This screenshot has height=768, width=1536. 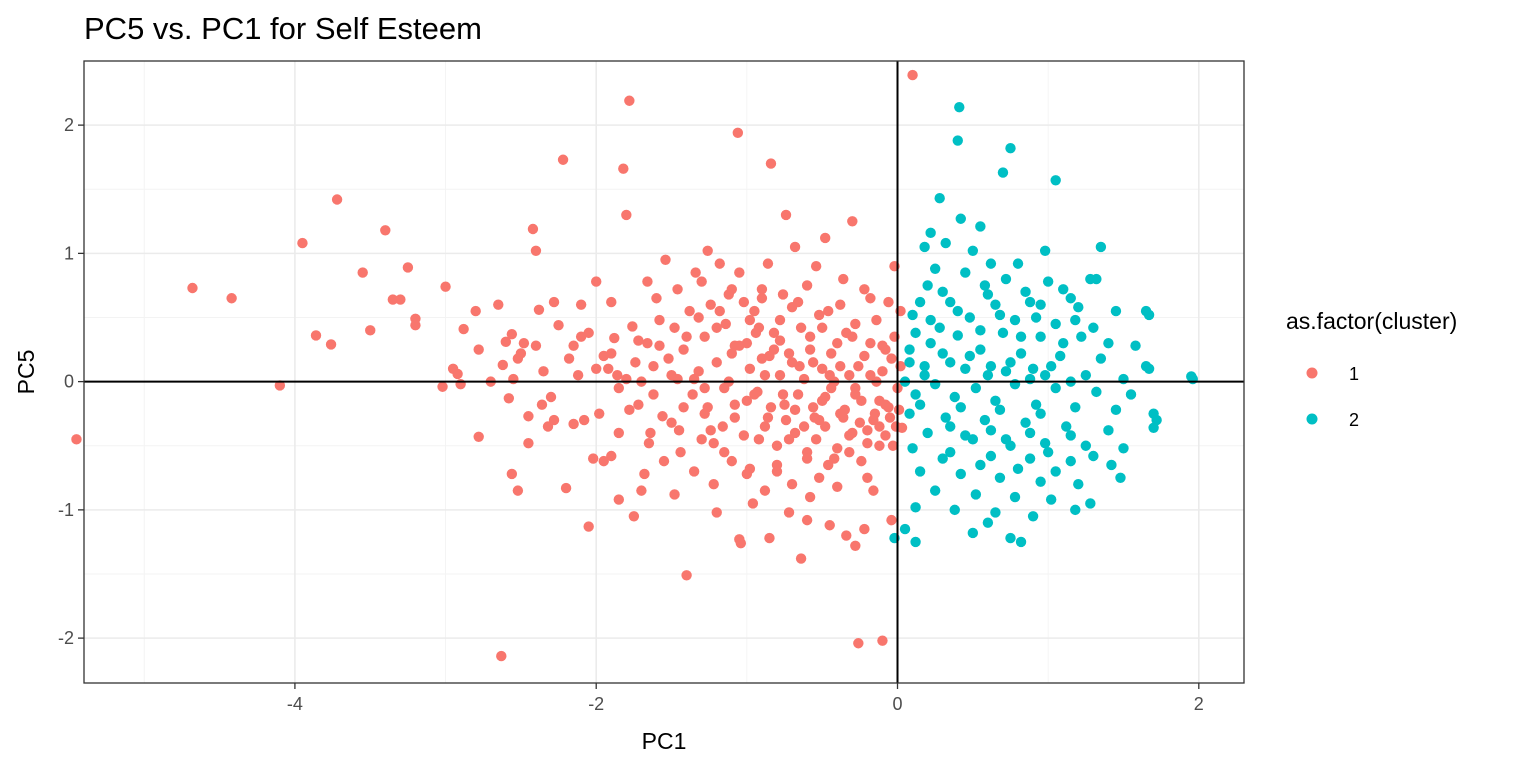 I want to click on y-tick-label: 2, so click(x=69, y=125).